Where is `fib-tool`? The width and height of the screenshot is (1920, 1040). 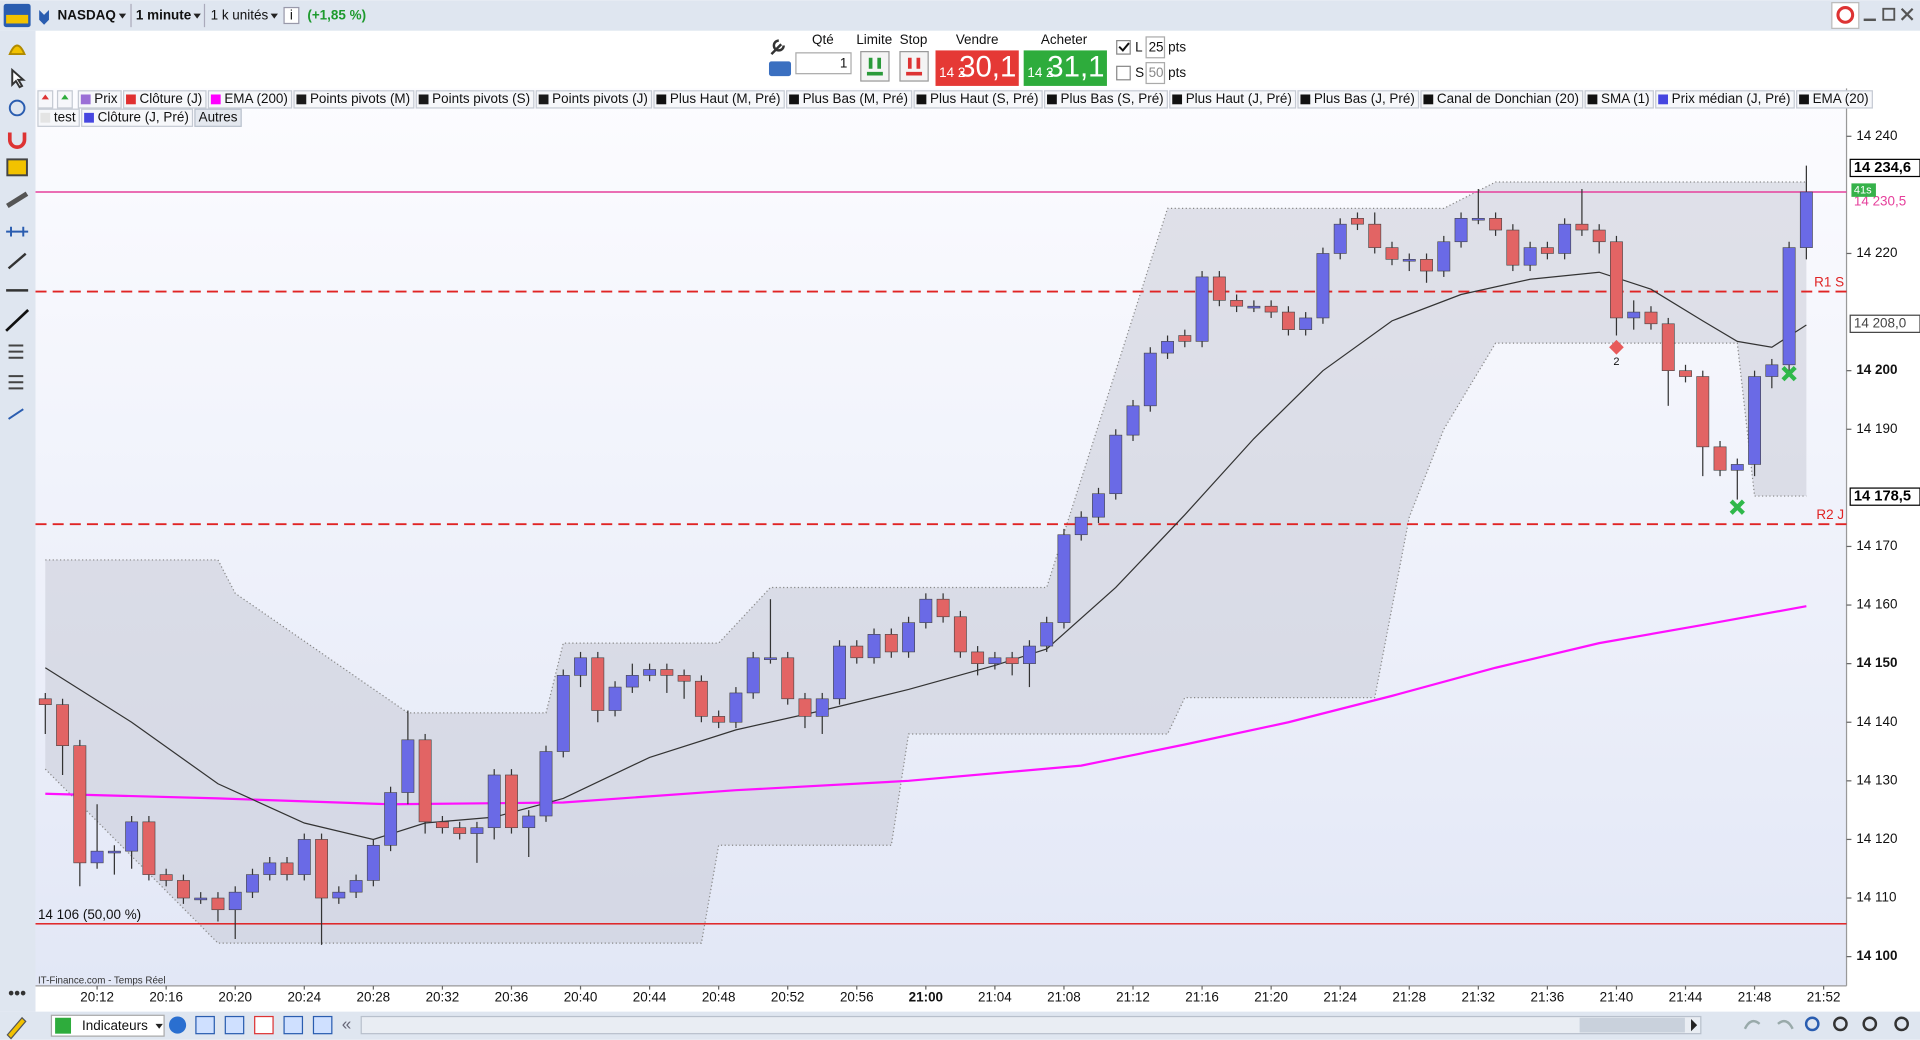 fib-tool is located at coordinates (16, 351).